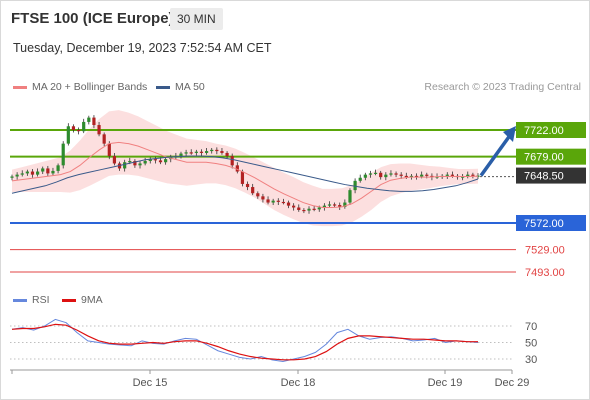  What do you see at coordinates (545, 251) in the screenshot?
I see `support-2-label: 7529.00` at bounding box center [545, 251].